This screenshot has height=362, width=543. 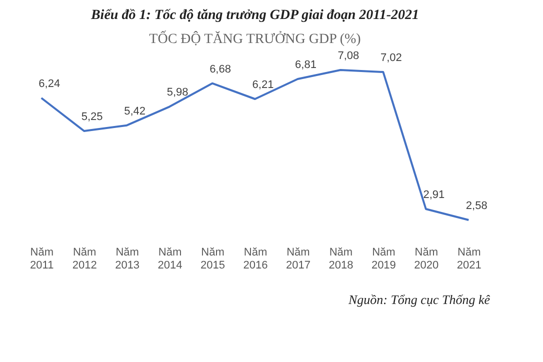 I want to click on data-label: 6,68, so click(x=220, y=69).